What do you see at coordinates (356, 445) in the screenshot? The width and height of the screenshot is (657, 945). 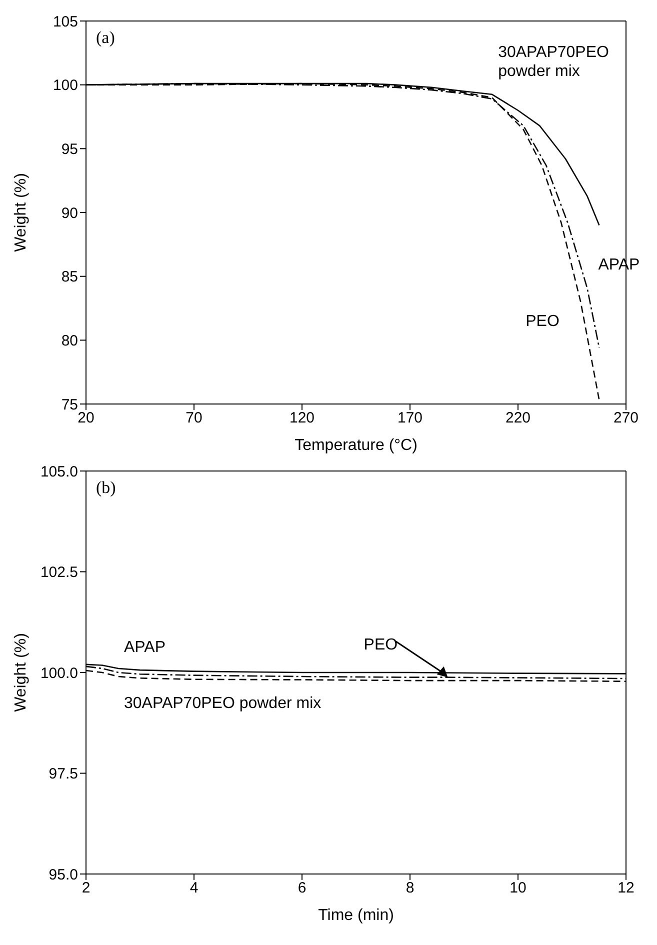 I see `x-axis-title: Temperature (°C)` at bounding box center [356, 445].